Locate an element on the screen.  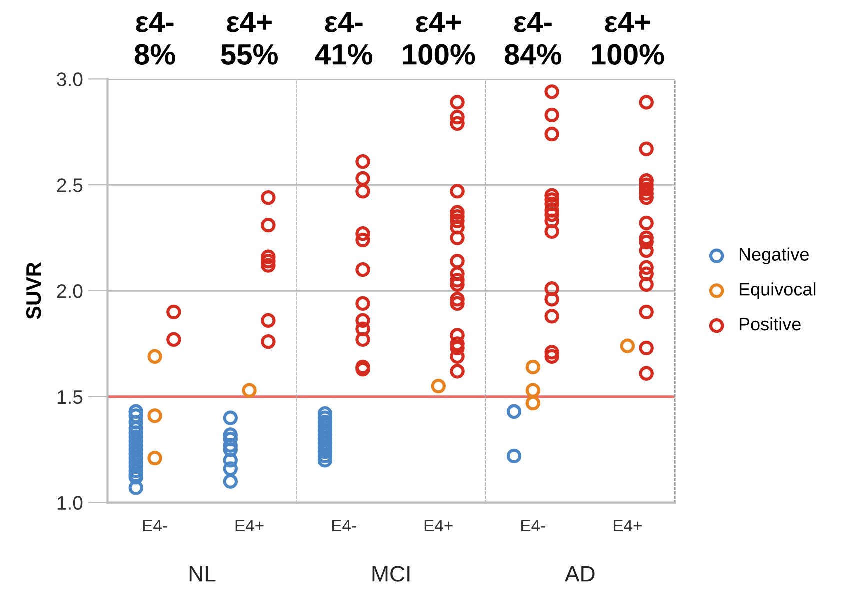
y-tick-label: 2.0 is located at coordinates (70, 291).